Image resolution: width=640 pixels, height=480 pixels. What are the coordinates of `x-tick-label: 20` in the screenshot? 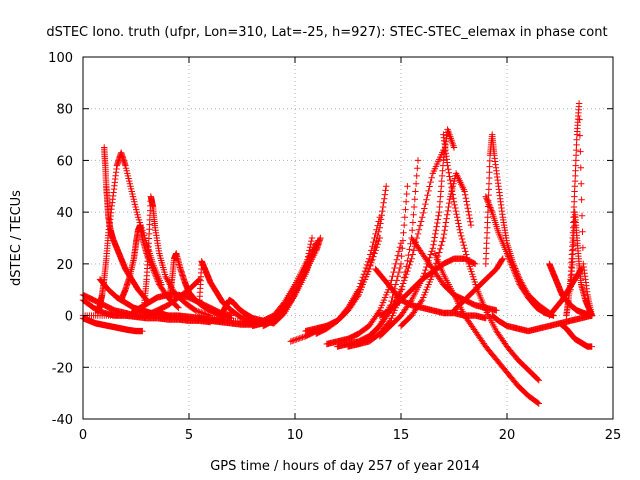 It's located at (507, 435).